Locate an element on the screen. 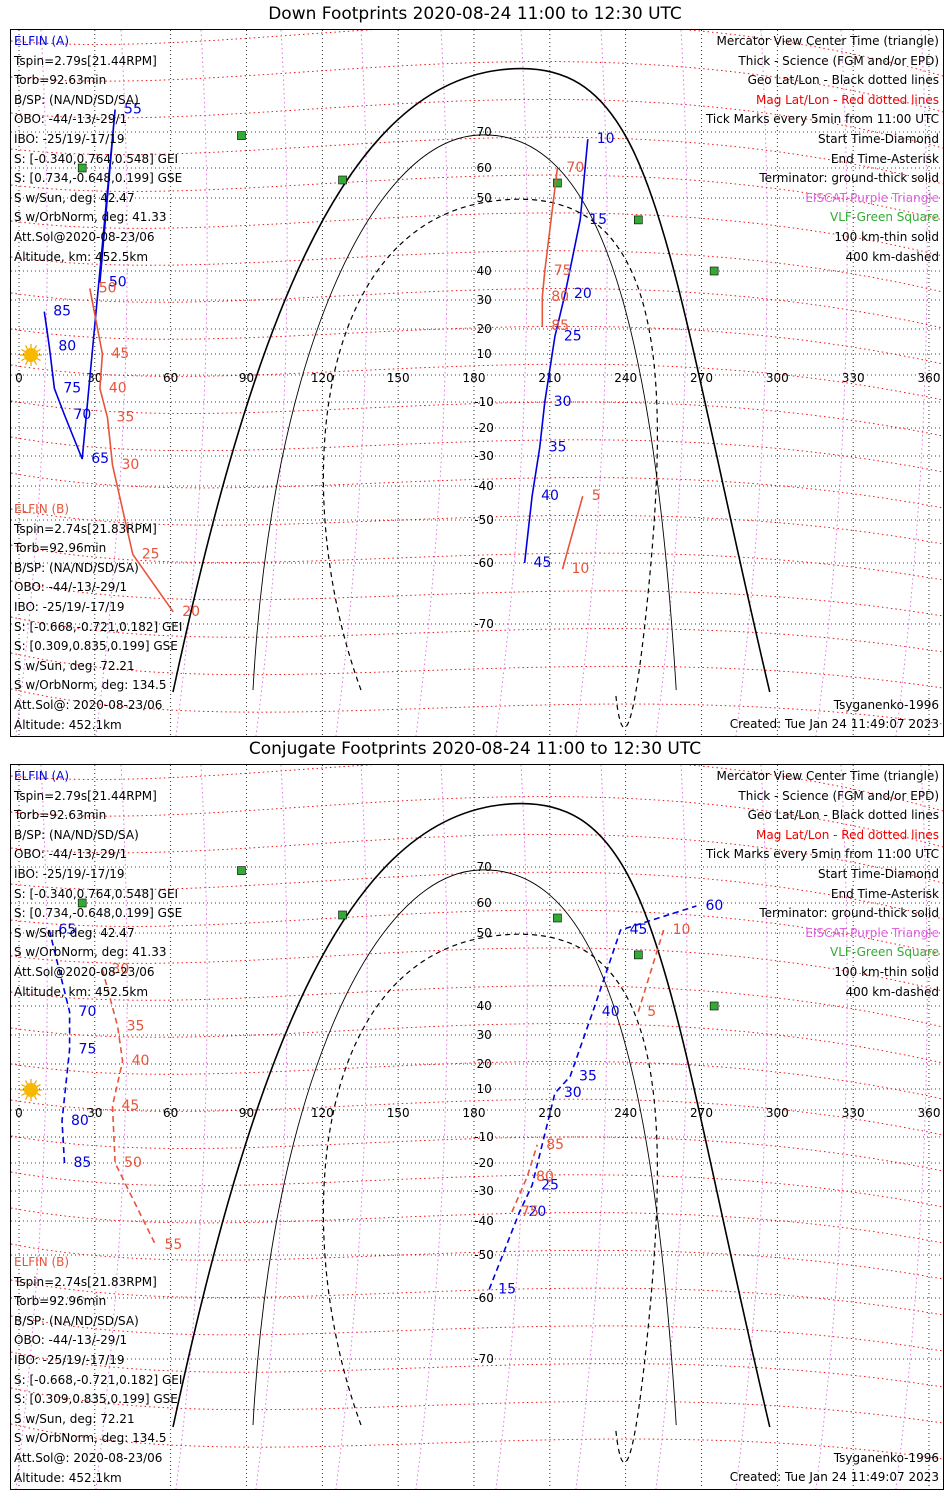 Image resolution: width=950 pixels, height=1500 pixels. lon-tick-label: 330 is located at coordinates (853, 1113).